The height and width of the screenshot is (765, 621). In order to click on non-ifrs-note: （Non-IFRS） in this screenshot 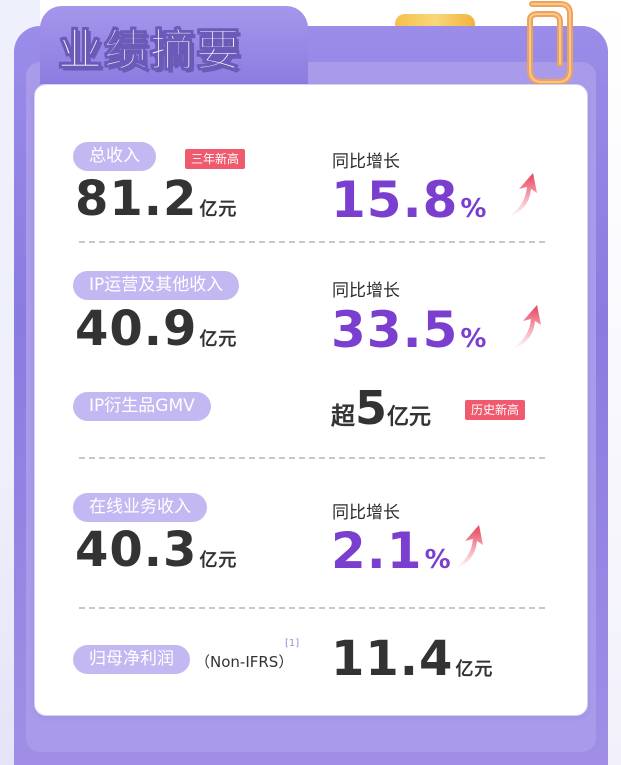, I will do `click(244, 662)`.